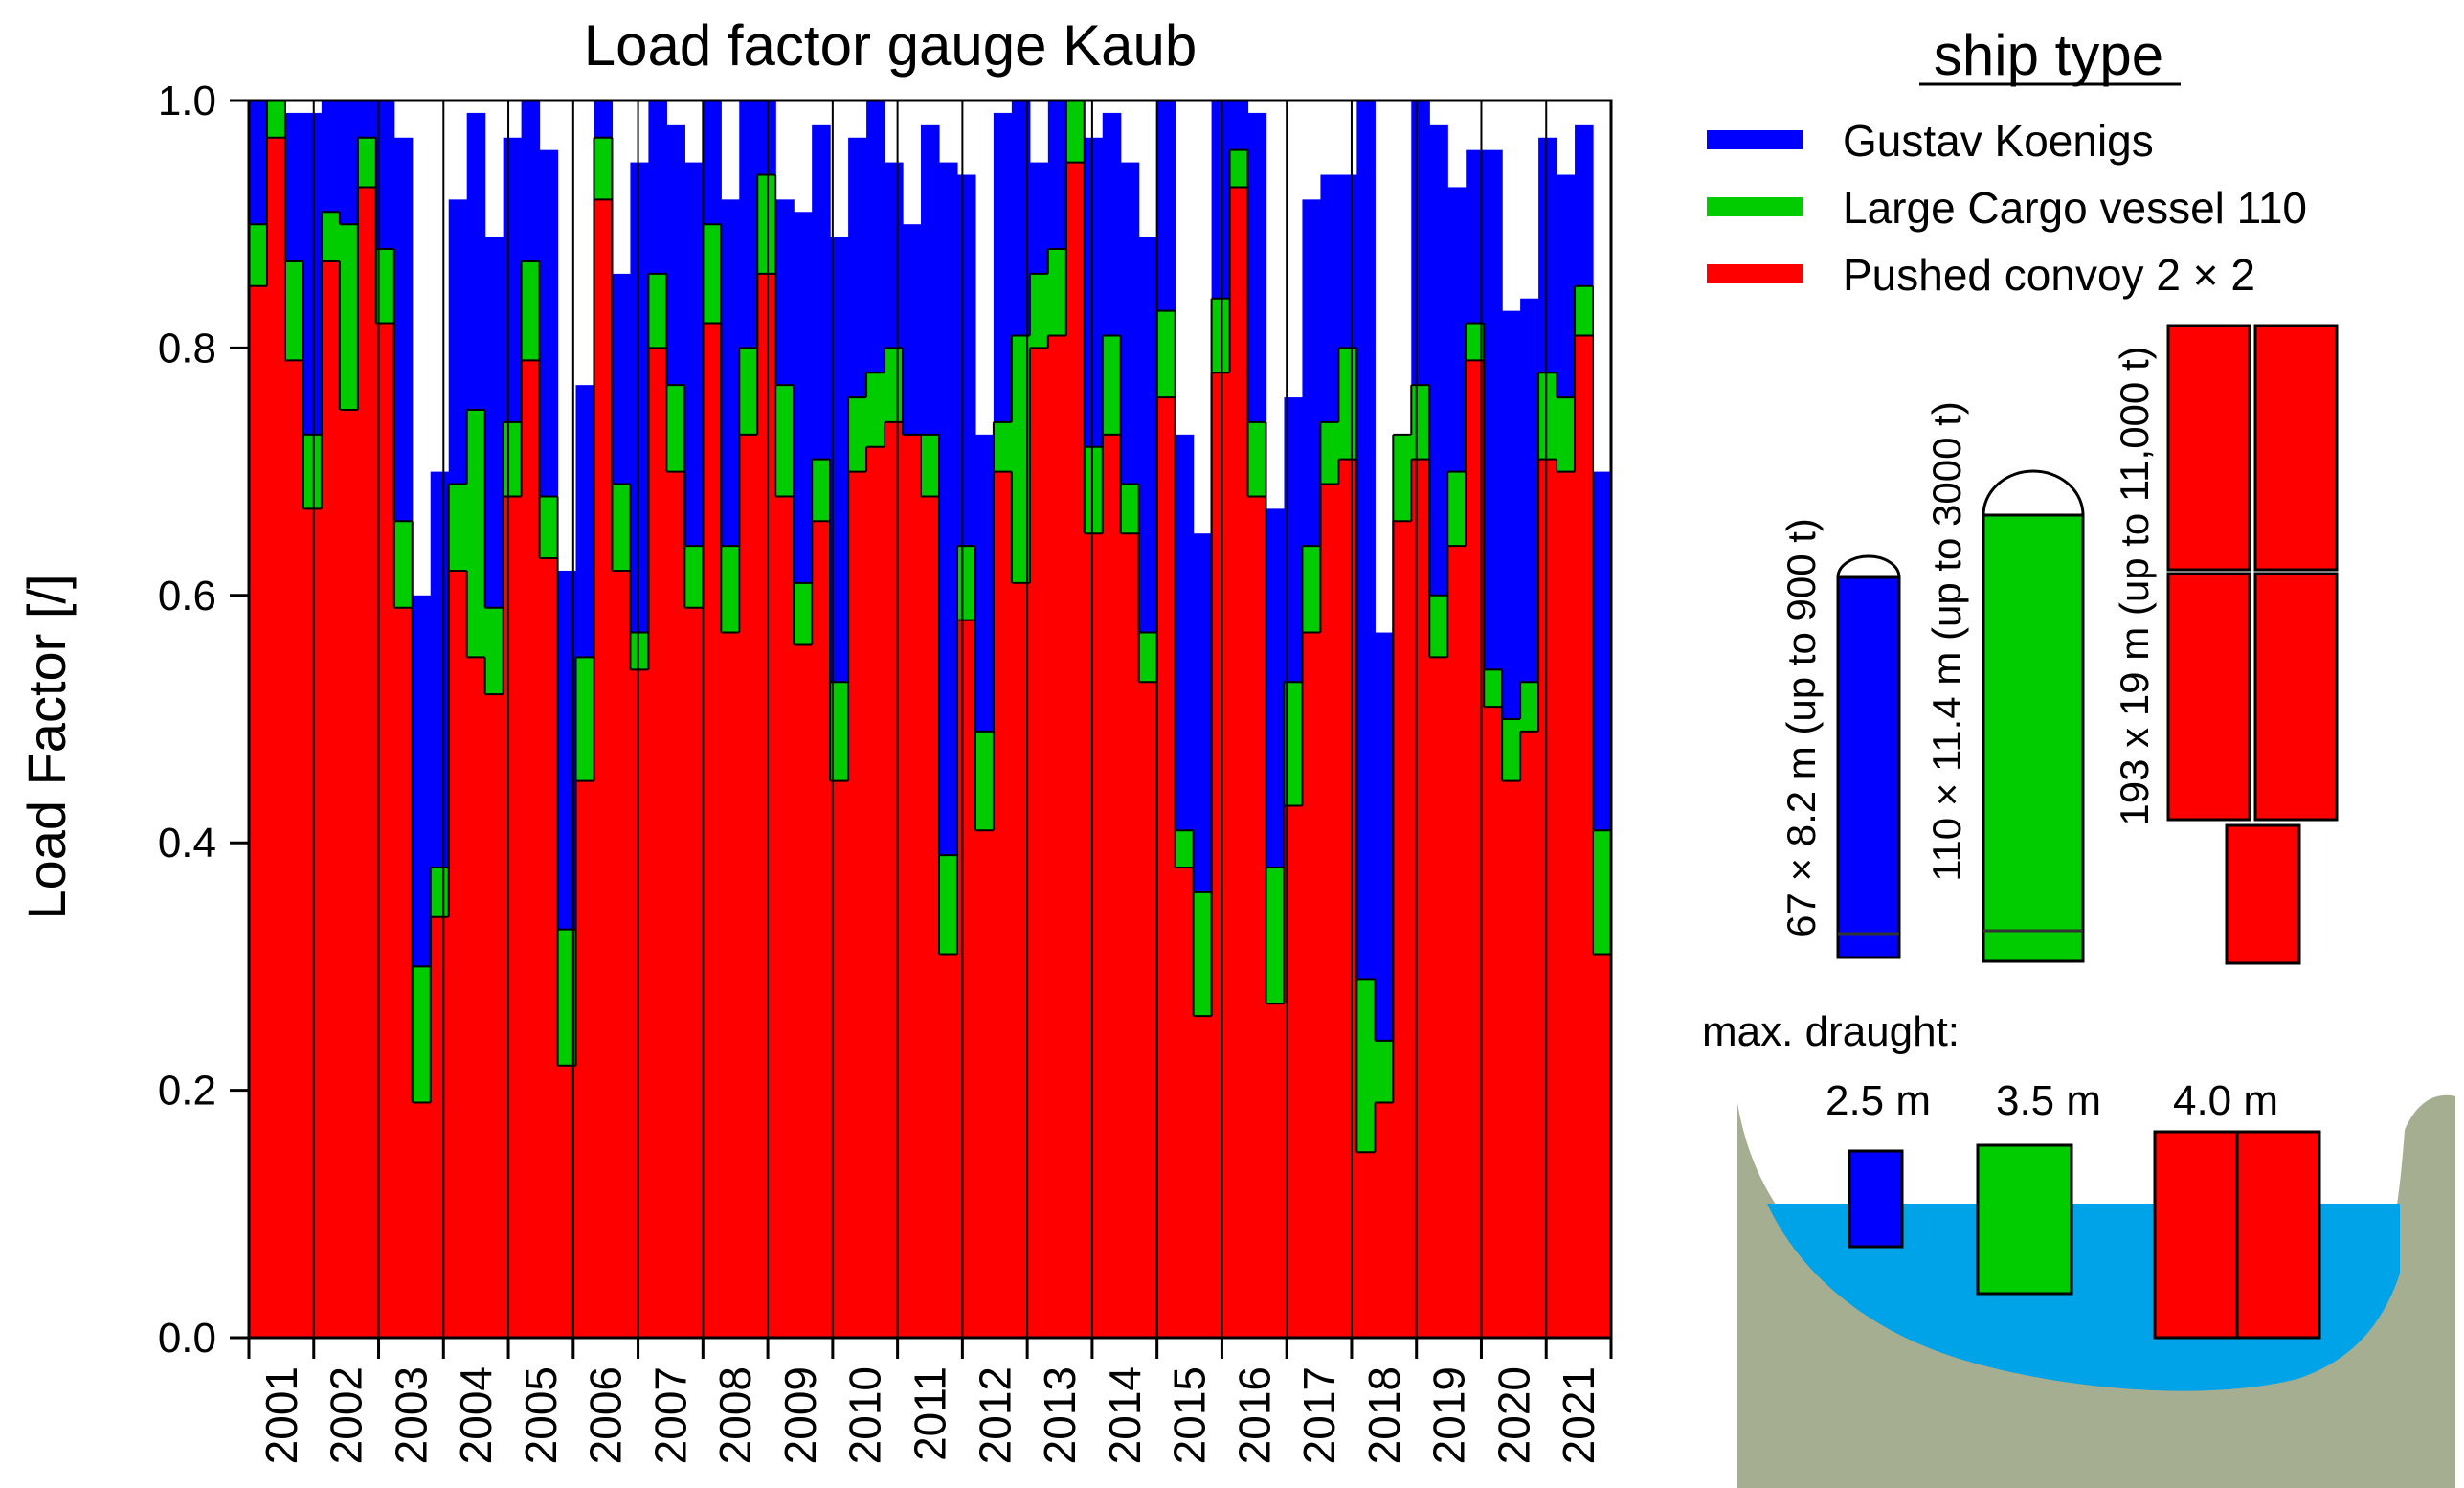 The width and height of the screenshot is (2464, 1488). What do you see at coordinates (1876, 1199) in the screenshot?
I see `draught-gustav-hull` at bounding box center [1876, 1199].